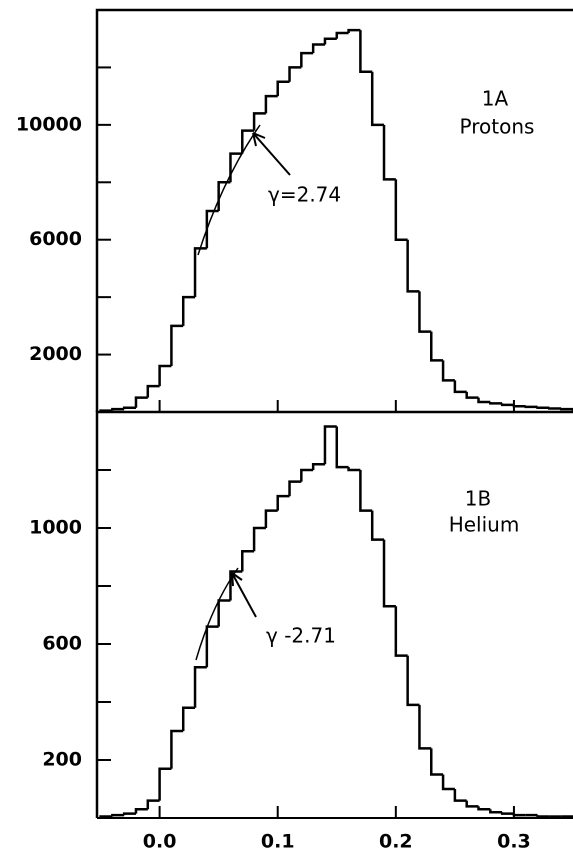 This screenshot has height=861, width=573. Describe the element at coordinates (62, 760) in the screenshot. I see `y-tick-label: 200` at that location.